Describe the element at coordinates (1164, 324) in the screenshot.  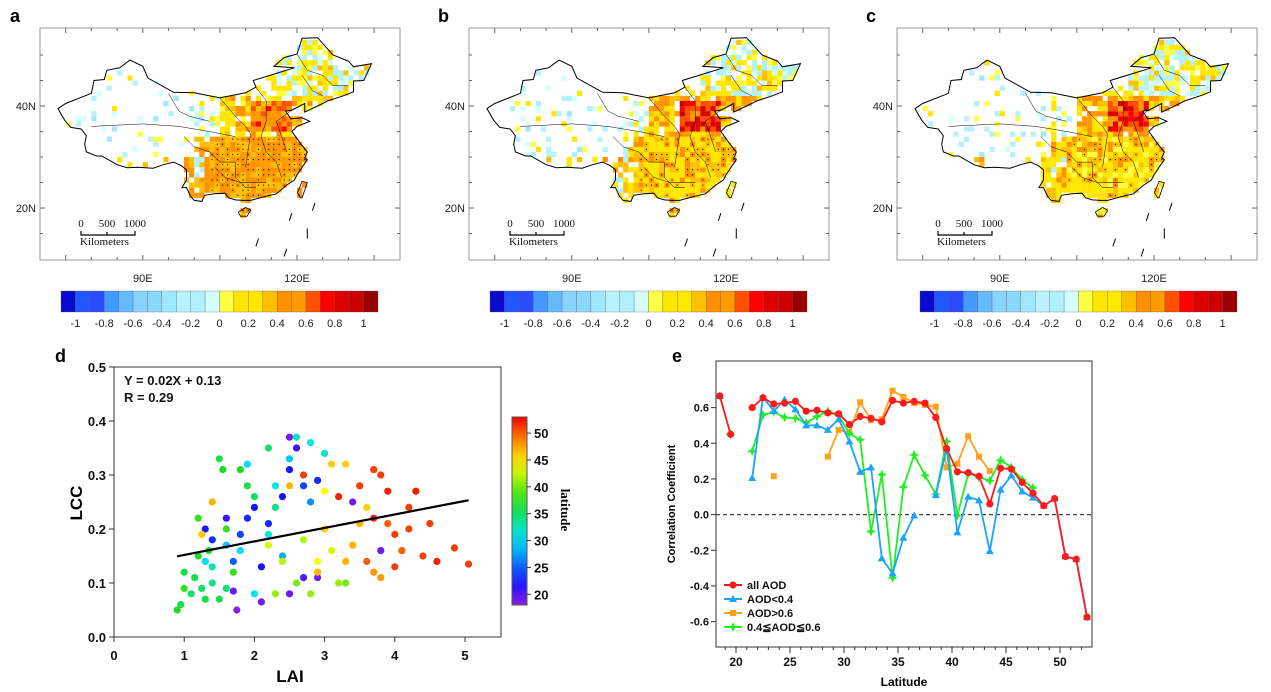
I see `colorbar-label: 0.6` at that location.